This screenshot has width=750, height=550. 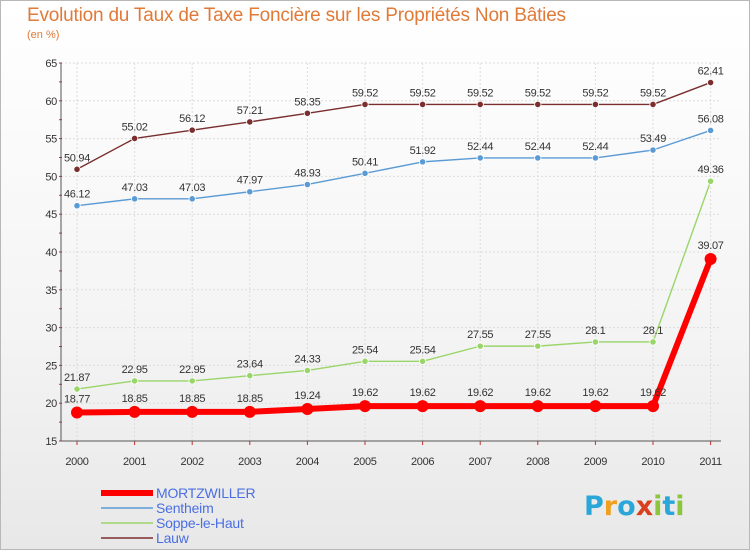 I want to click on x-tick-label: 2006, so click(x=422, y=462).